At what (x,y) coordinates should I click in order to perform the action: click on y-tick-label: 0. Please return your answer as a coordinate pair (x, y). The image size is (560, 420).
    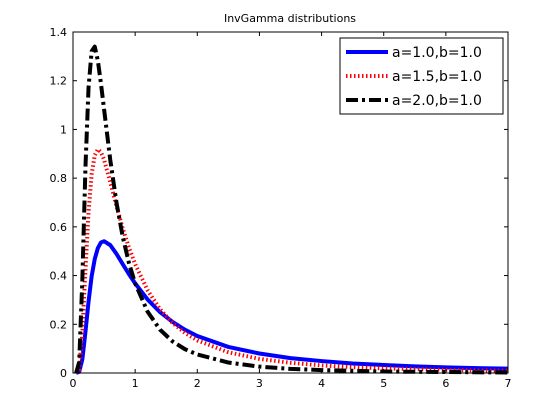
    Looking at the image, I should click on (63, 373).